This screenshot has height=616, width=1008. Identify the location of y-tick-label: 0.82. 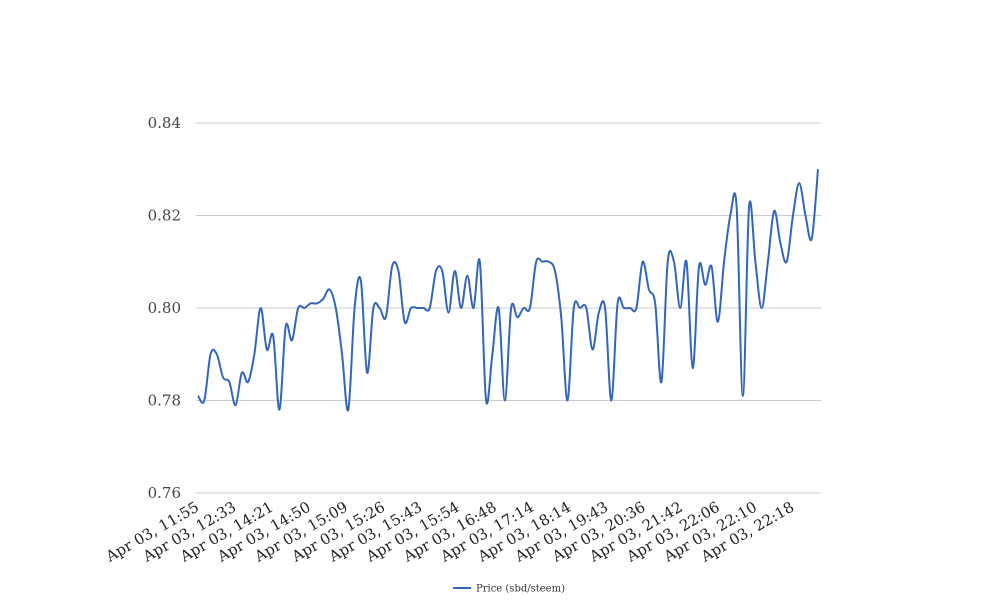
(164, 216).